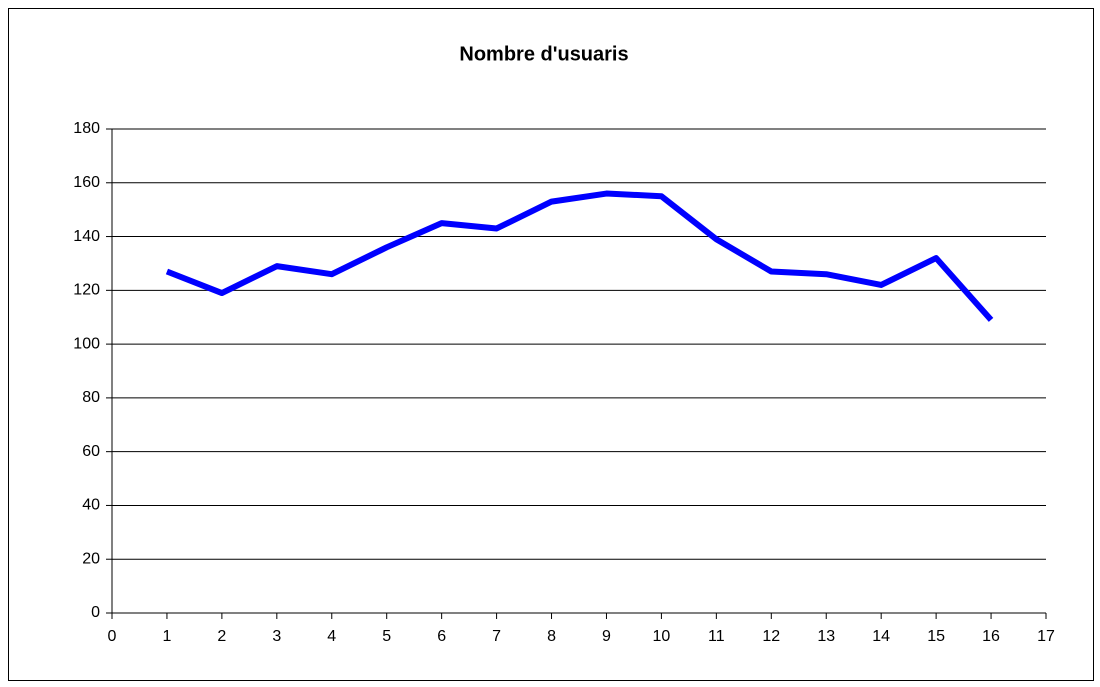  What do you see at coordinates (771, 636) in the screenshot?
I see `x-tick-label: 12` at bounding box center [771, 636].